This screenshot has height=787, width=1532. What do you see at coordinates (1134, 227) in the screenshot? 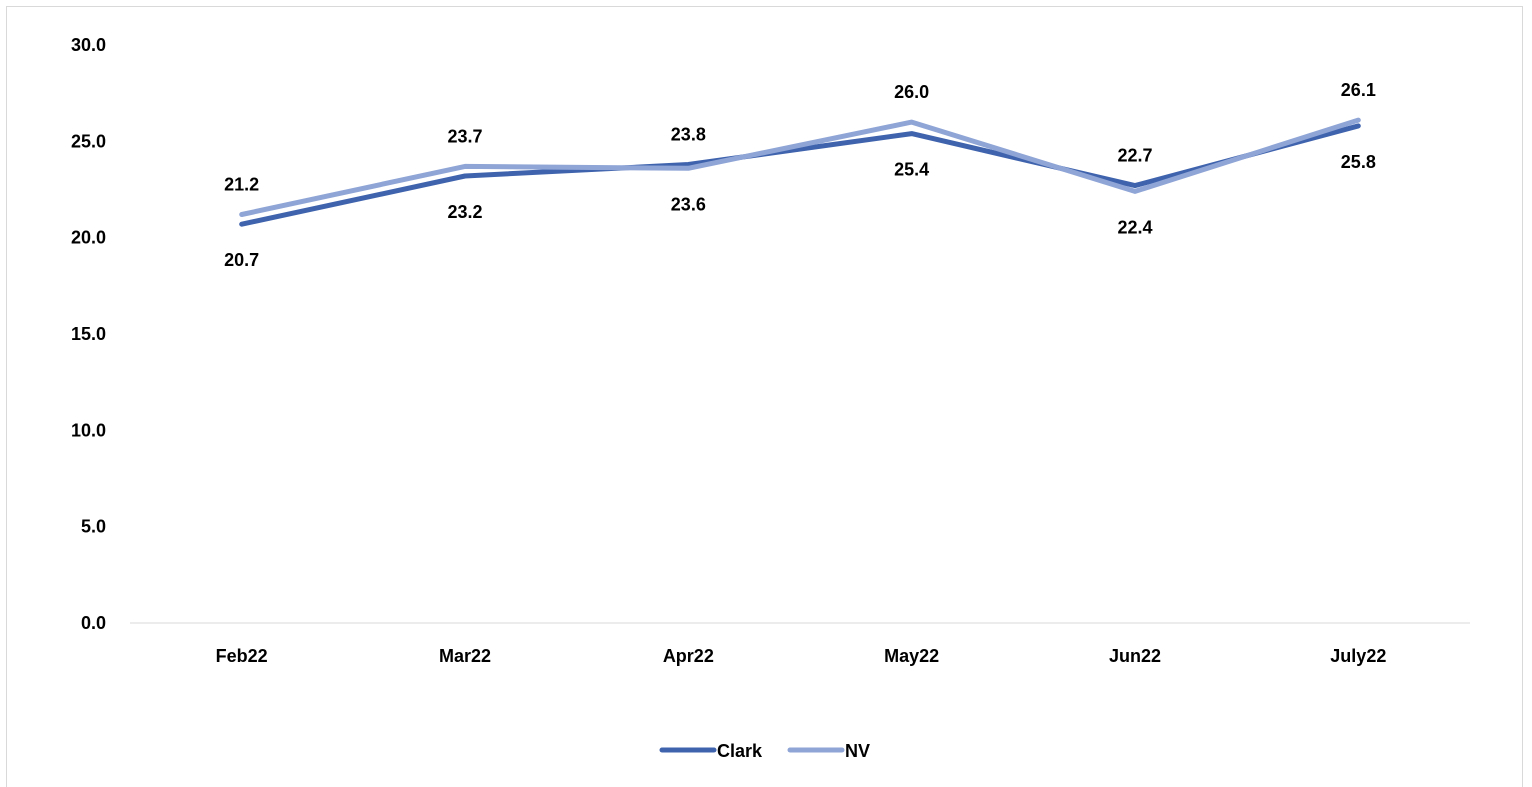
I see `data-label-nv: 22.4` at bounding box center [1134, 227].